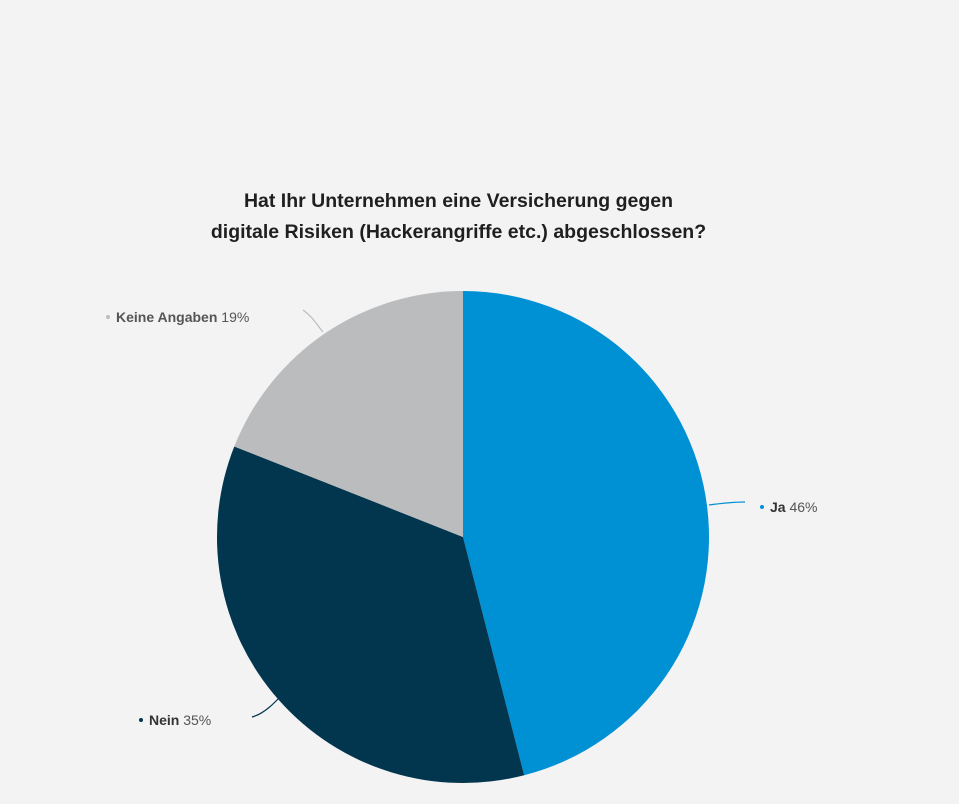  What do you see at coordinates (778, 507) in the screenshot?
I see `slice-label-name: Ja` at bounding box center [778, 507].